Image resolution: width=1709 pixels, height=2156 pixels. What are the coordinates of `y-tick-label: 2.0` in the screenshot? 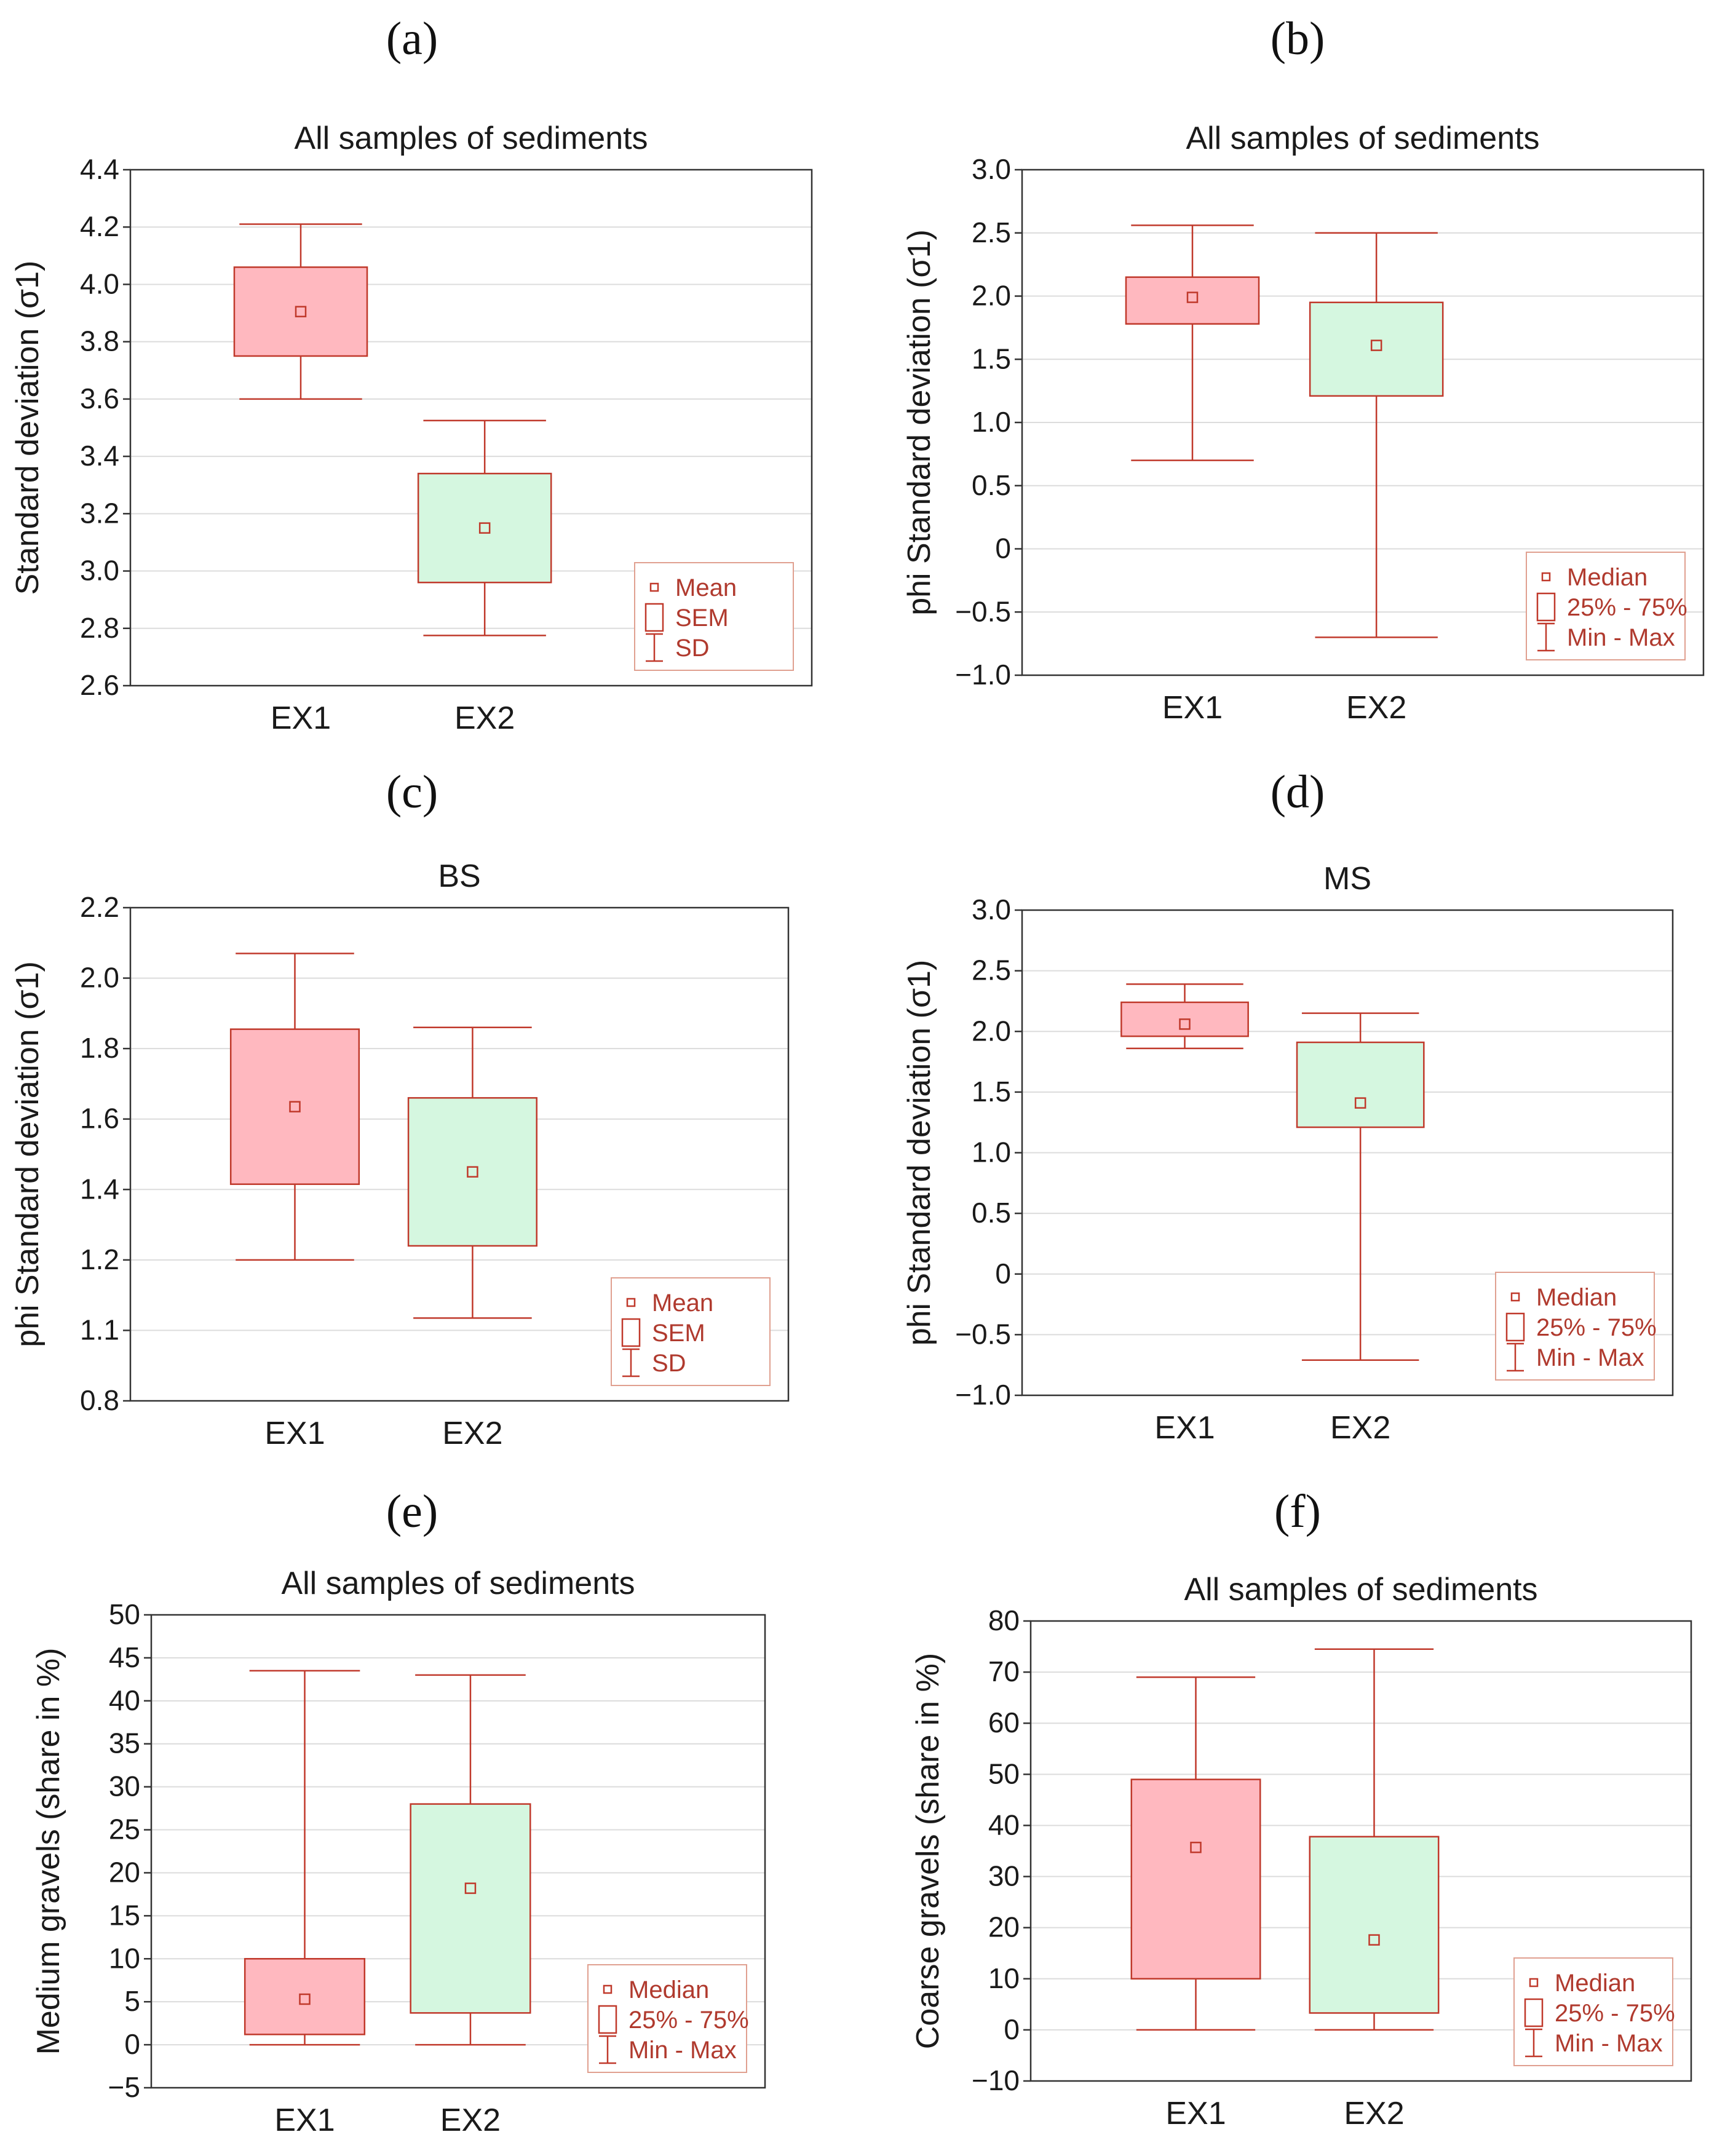 It's located at (991, 296).